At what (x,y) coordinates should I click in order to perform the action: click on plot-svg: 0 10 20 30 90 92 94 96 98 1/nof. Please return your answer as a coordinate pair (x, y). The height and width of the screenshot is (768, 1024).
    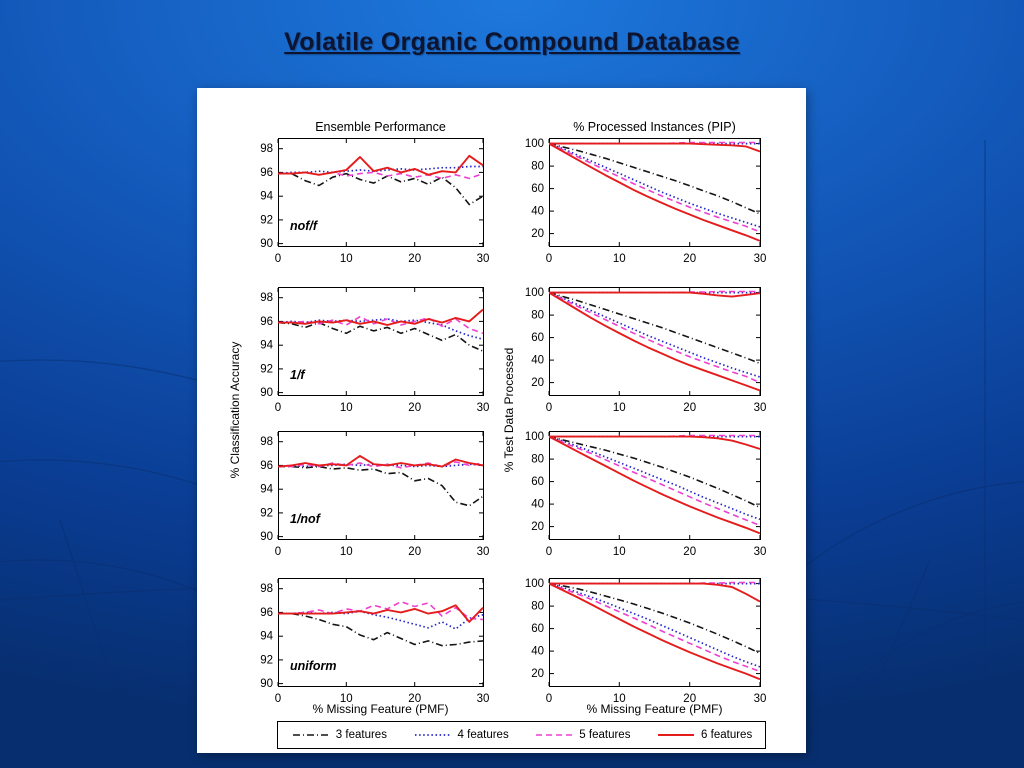
    Looking at the image, I should click on (375, 494).